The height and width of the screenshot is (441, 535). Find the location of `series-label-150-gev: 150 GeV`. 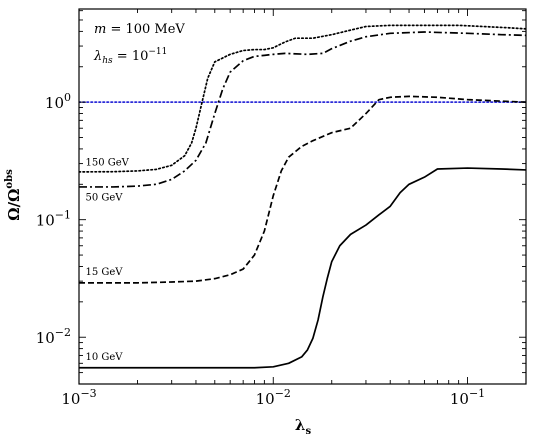

series-label-150-gev: 150 GeV is located at coordinates (107, 162).